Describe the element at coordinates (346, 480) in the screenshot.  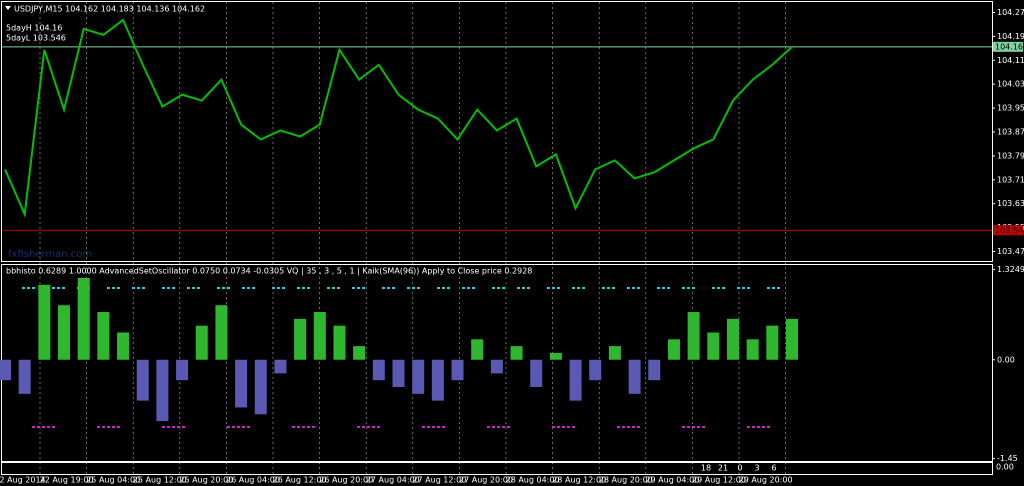
I see `time-label: 26 Aug 20:00` at that location.